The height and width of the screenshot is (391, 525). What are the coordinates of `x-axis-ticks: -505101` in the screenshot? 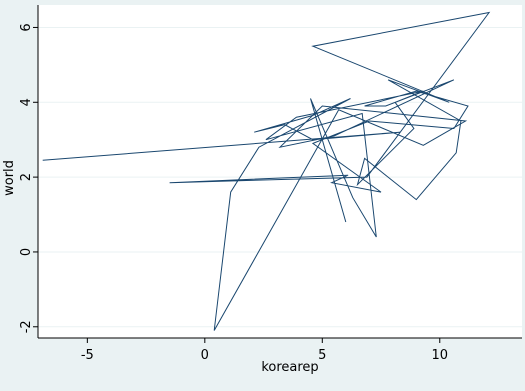 It's located at (264, 350).